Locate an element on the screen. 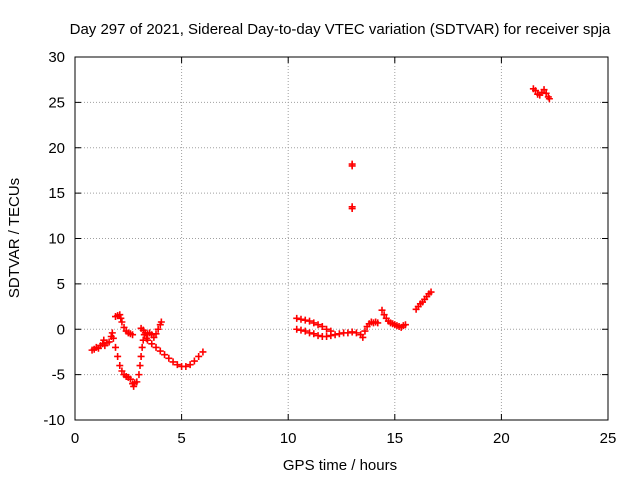 The width and height of the screenshot is (640, 480). x-tick-label: 10 is located at coordinates (288, 438).